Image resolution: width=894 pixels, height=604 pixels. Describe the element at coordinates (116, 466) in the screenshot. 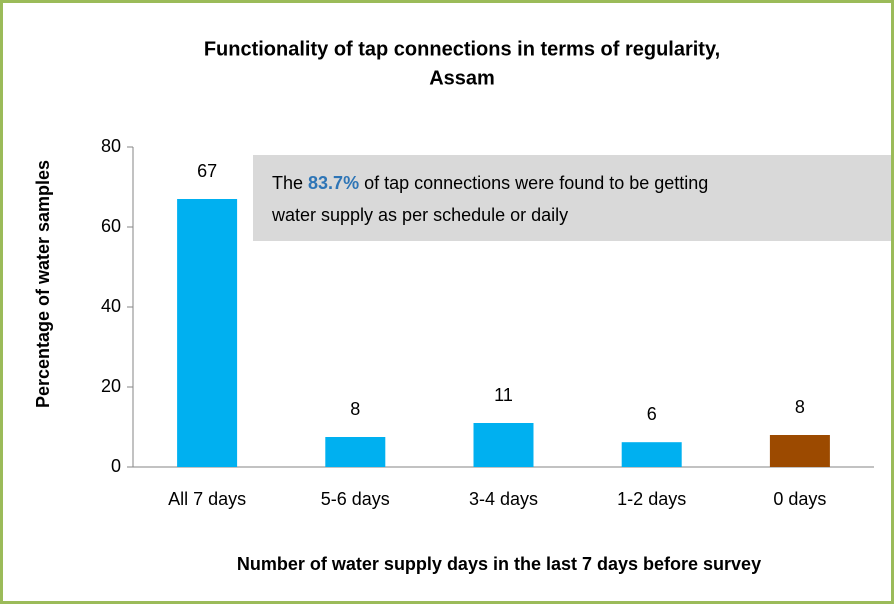

I see `y-tick-label: 0` at that location.